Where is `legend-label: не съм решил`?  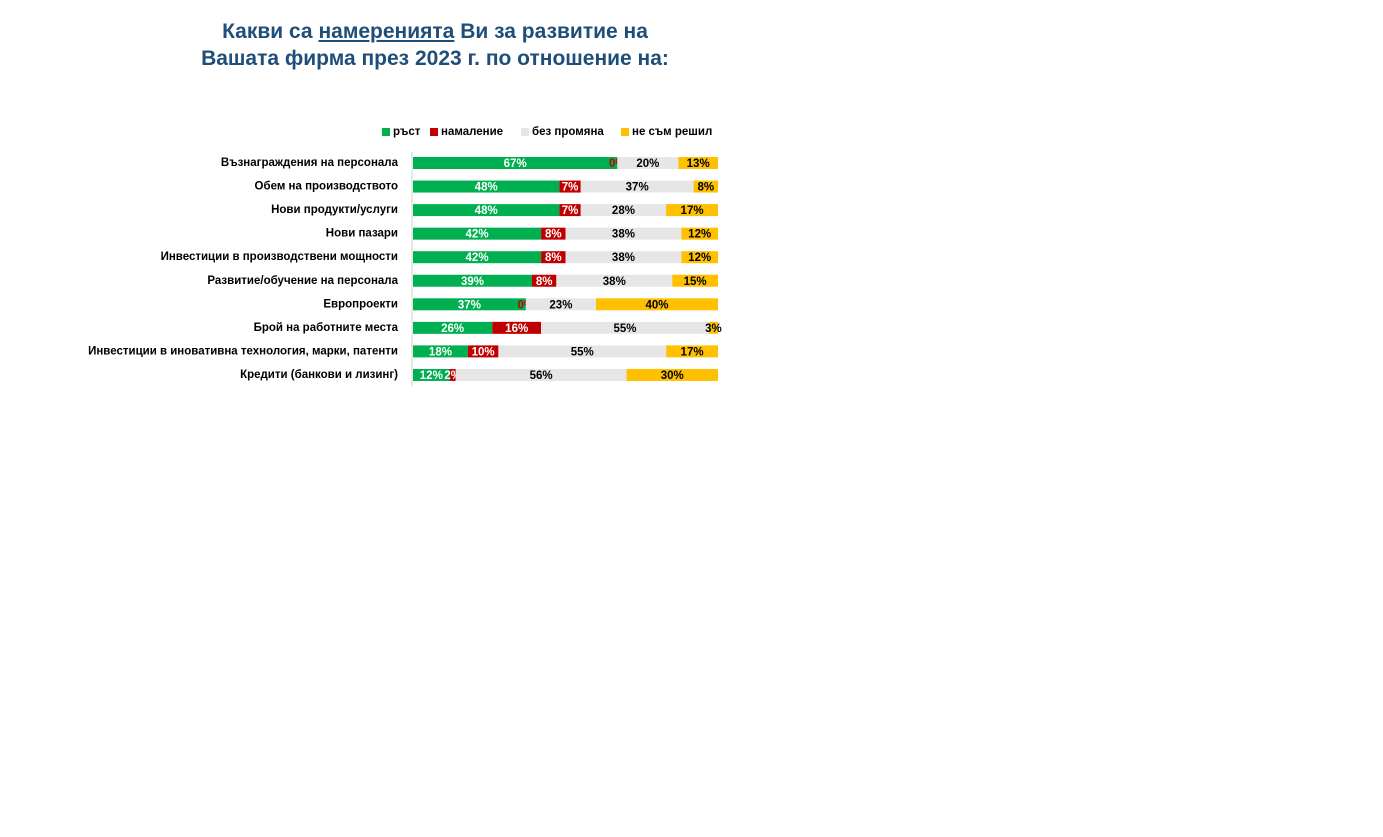 legend-label: не съм решил is located at coordinates (672, 132).